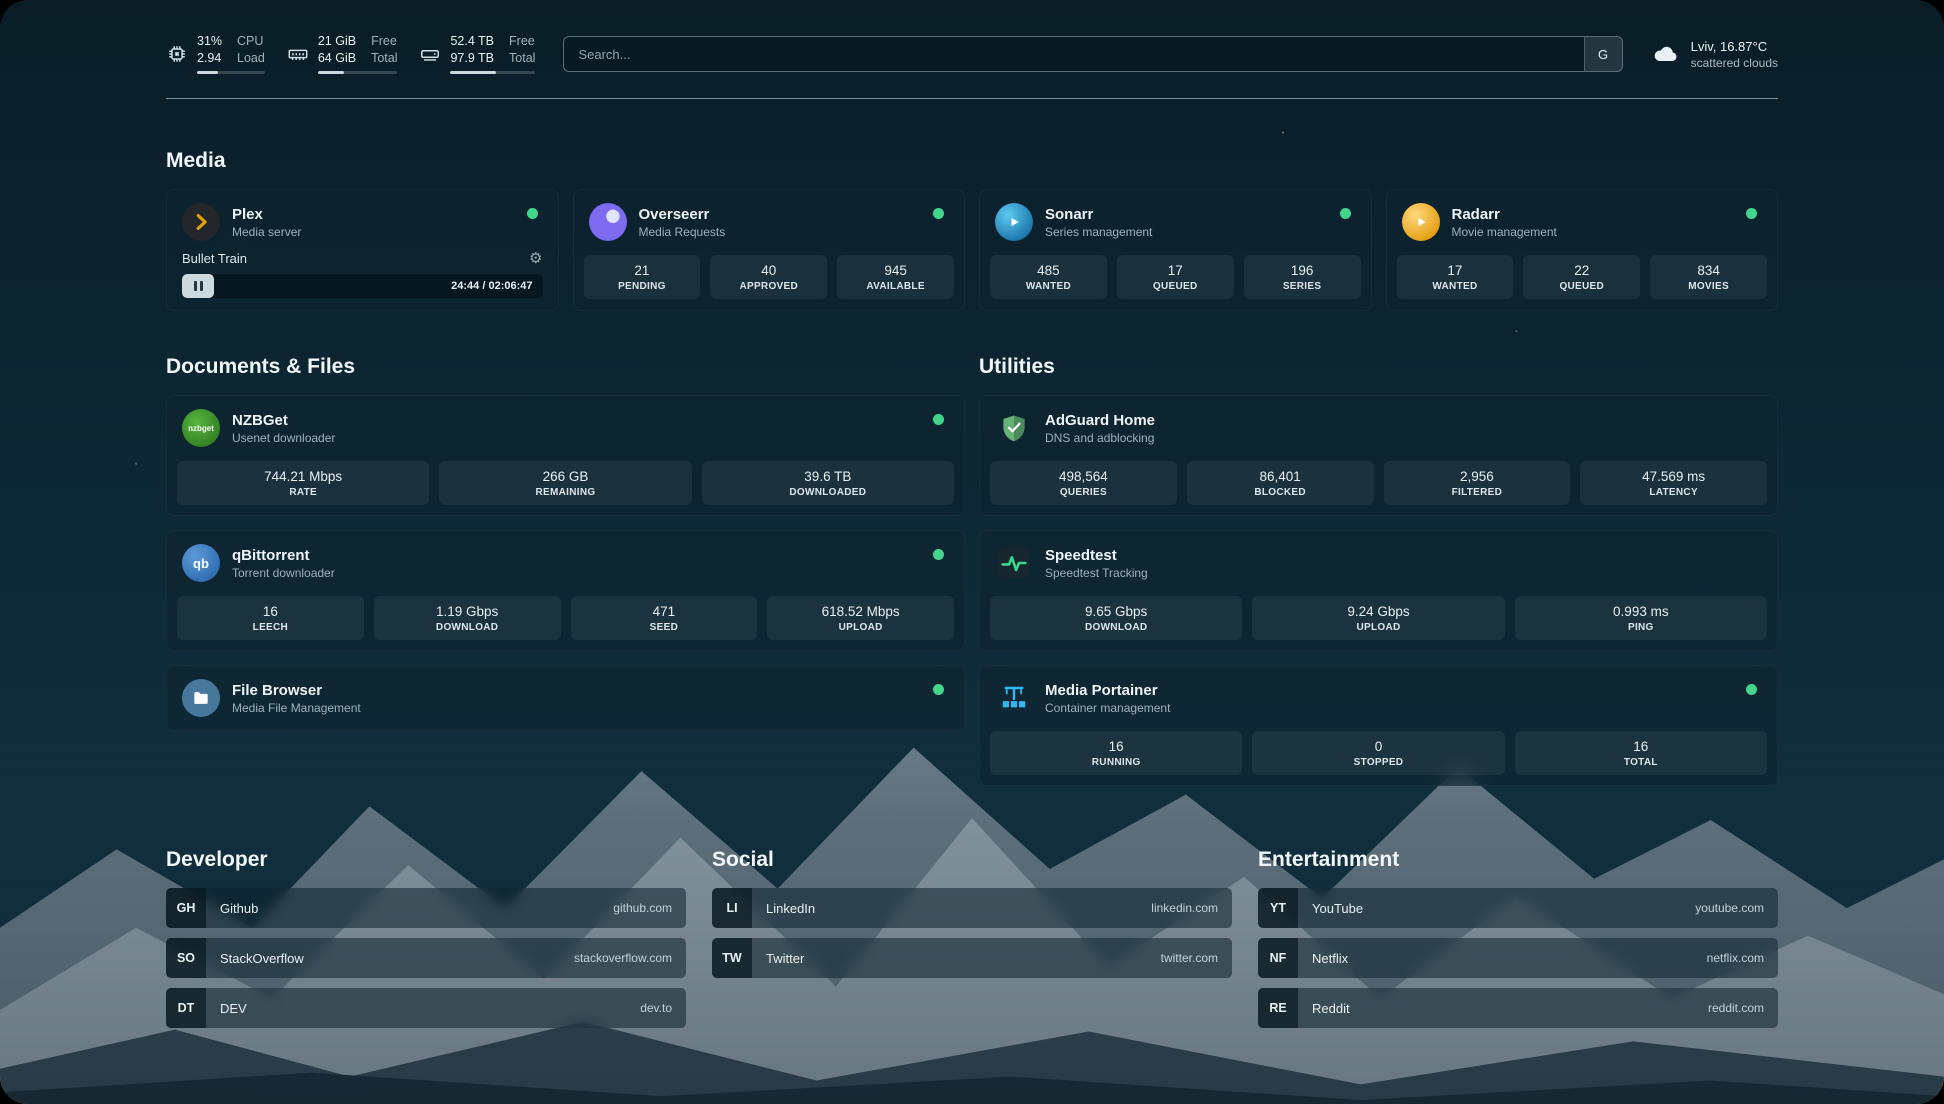  I want to click on memory-free-label: Free, so click(384, 41).